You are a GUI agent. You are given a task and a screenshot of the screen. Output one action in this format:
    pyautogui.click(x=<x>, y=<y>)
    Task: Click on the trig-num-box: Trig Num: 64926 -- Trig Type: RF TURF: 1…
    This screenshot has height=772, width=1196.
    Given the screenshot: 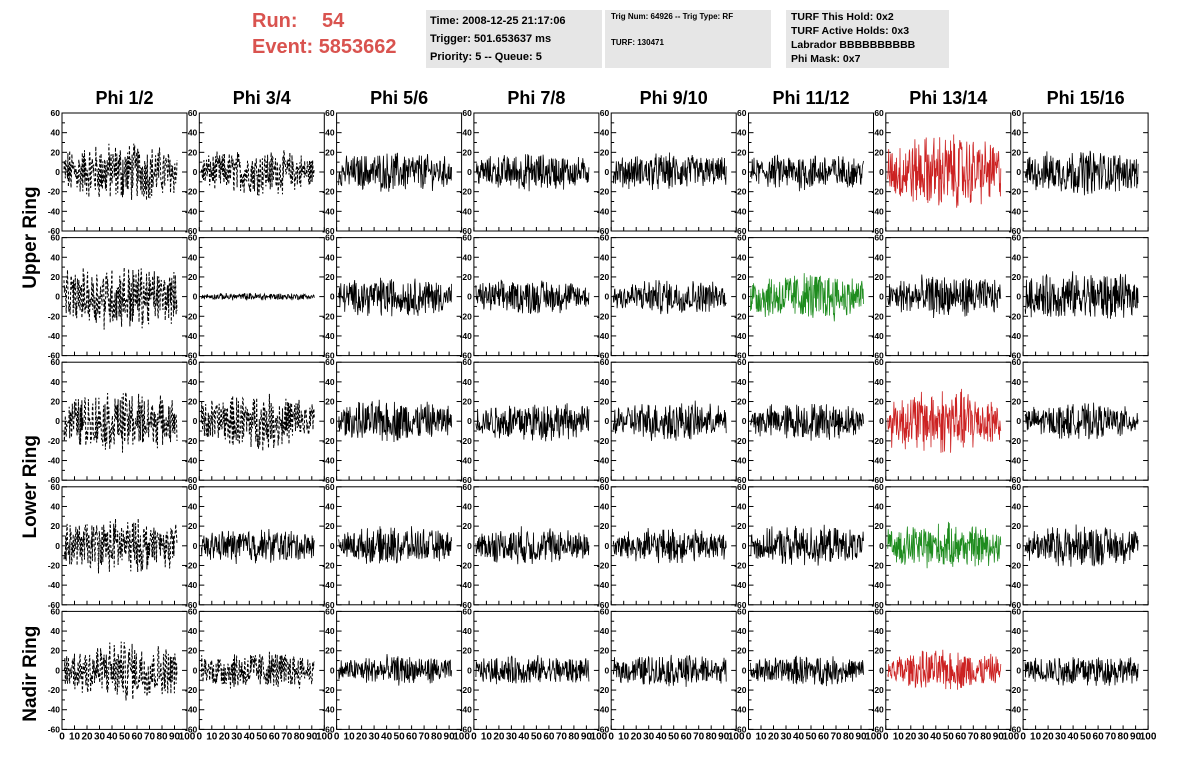 What is the action you would take?
    pyautogui.click(x=688, y=39)
    